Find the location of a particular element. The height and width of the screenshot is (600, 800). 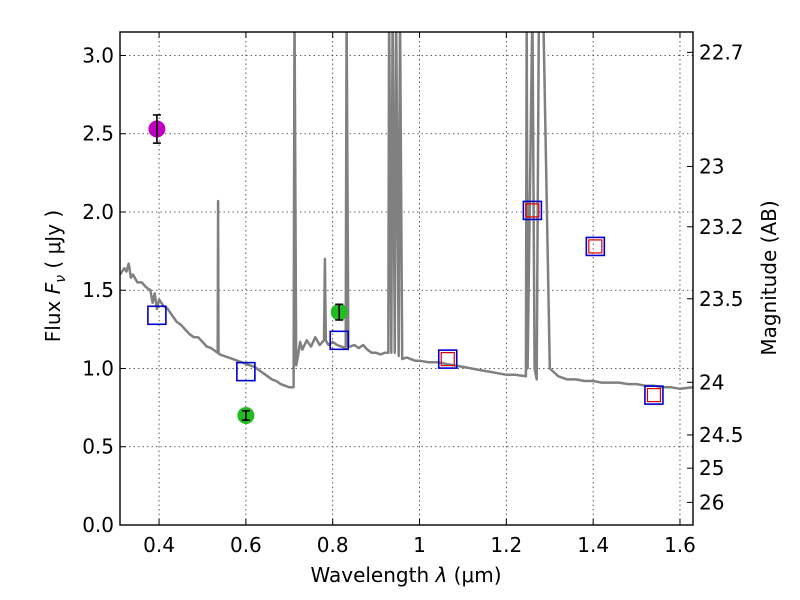

x-tick-label: 0.6 is located at coordinates (246, 545).